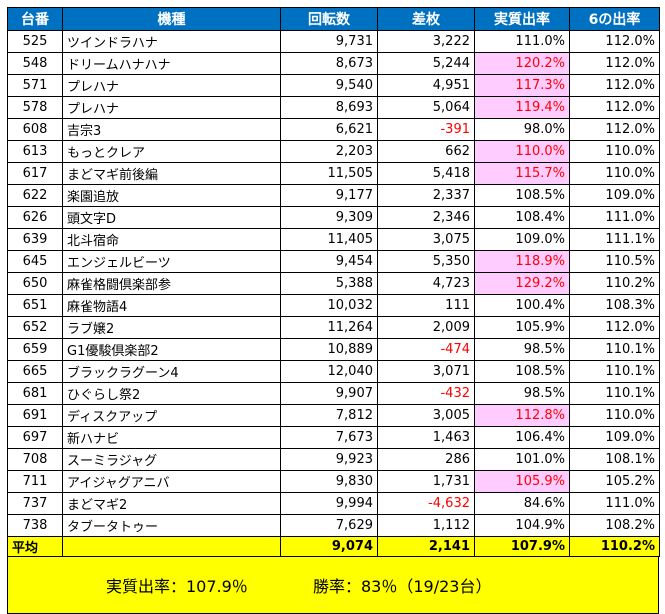  I want to click on diff-cell: 4,951, so click(426, 85).